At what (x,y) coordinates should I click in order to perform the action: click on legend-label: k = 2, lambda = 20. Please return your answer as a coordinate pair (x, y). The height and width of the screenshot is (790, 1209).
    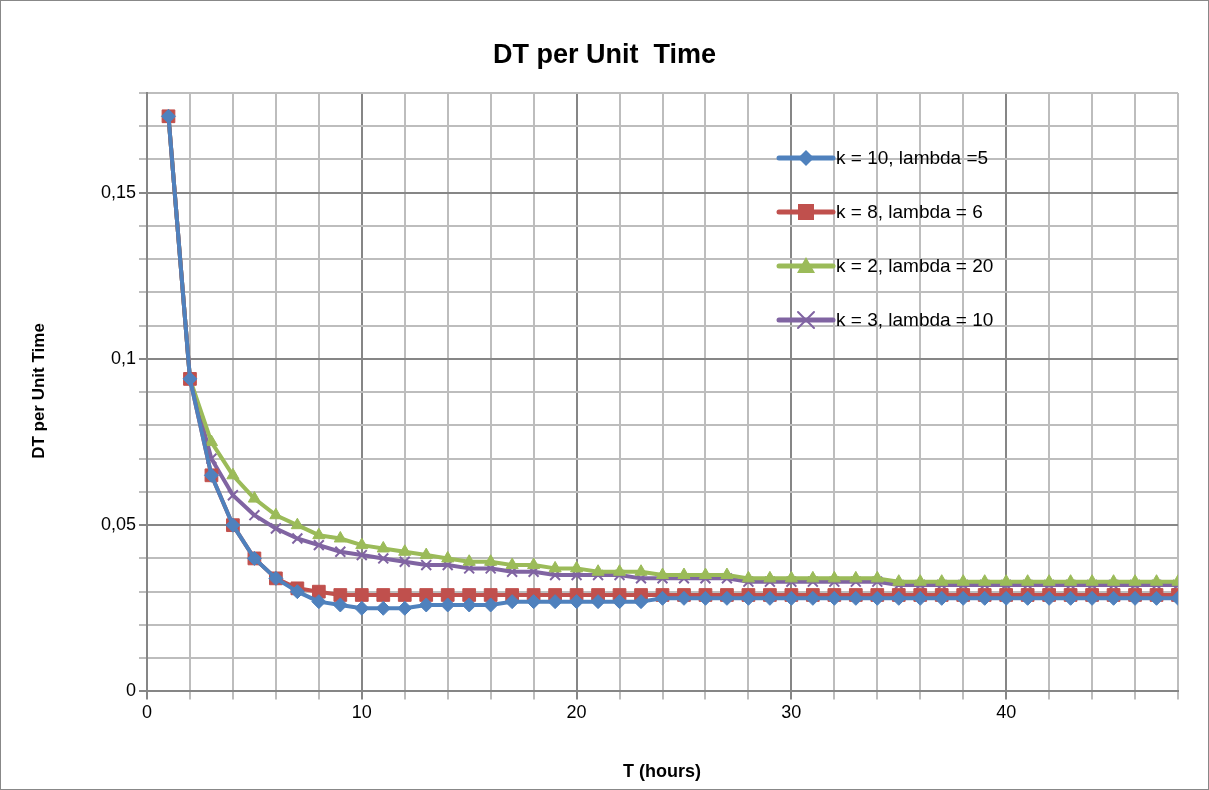
    Looking at the image, I should click on (915, 266).